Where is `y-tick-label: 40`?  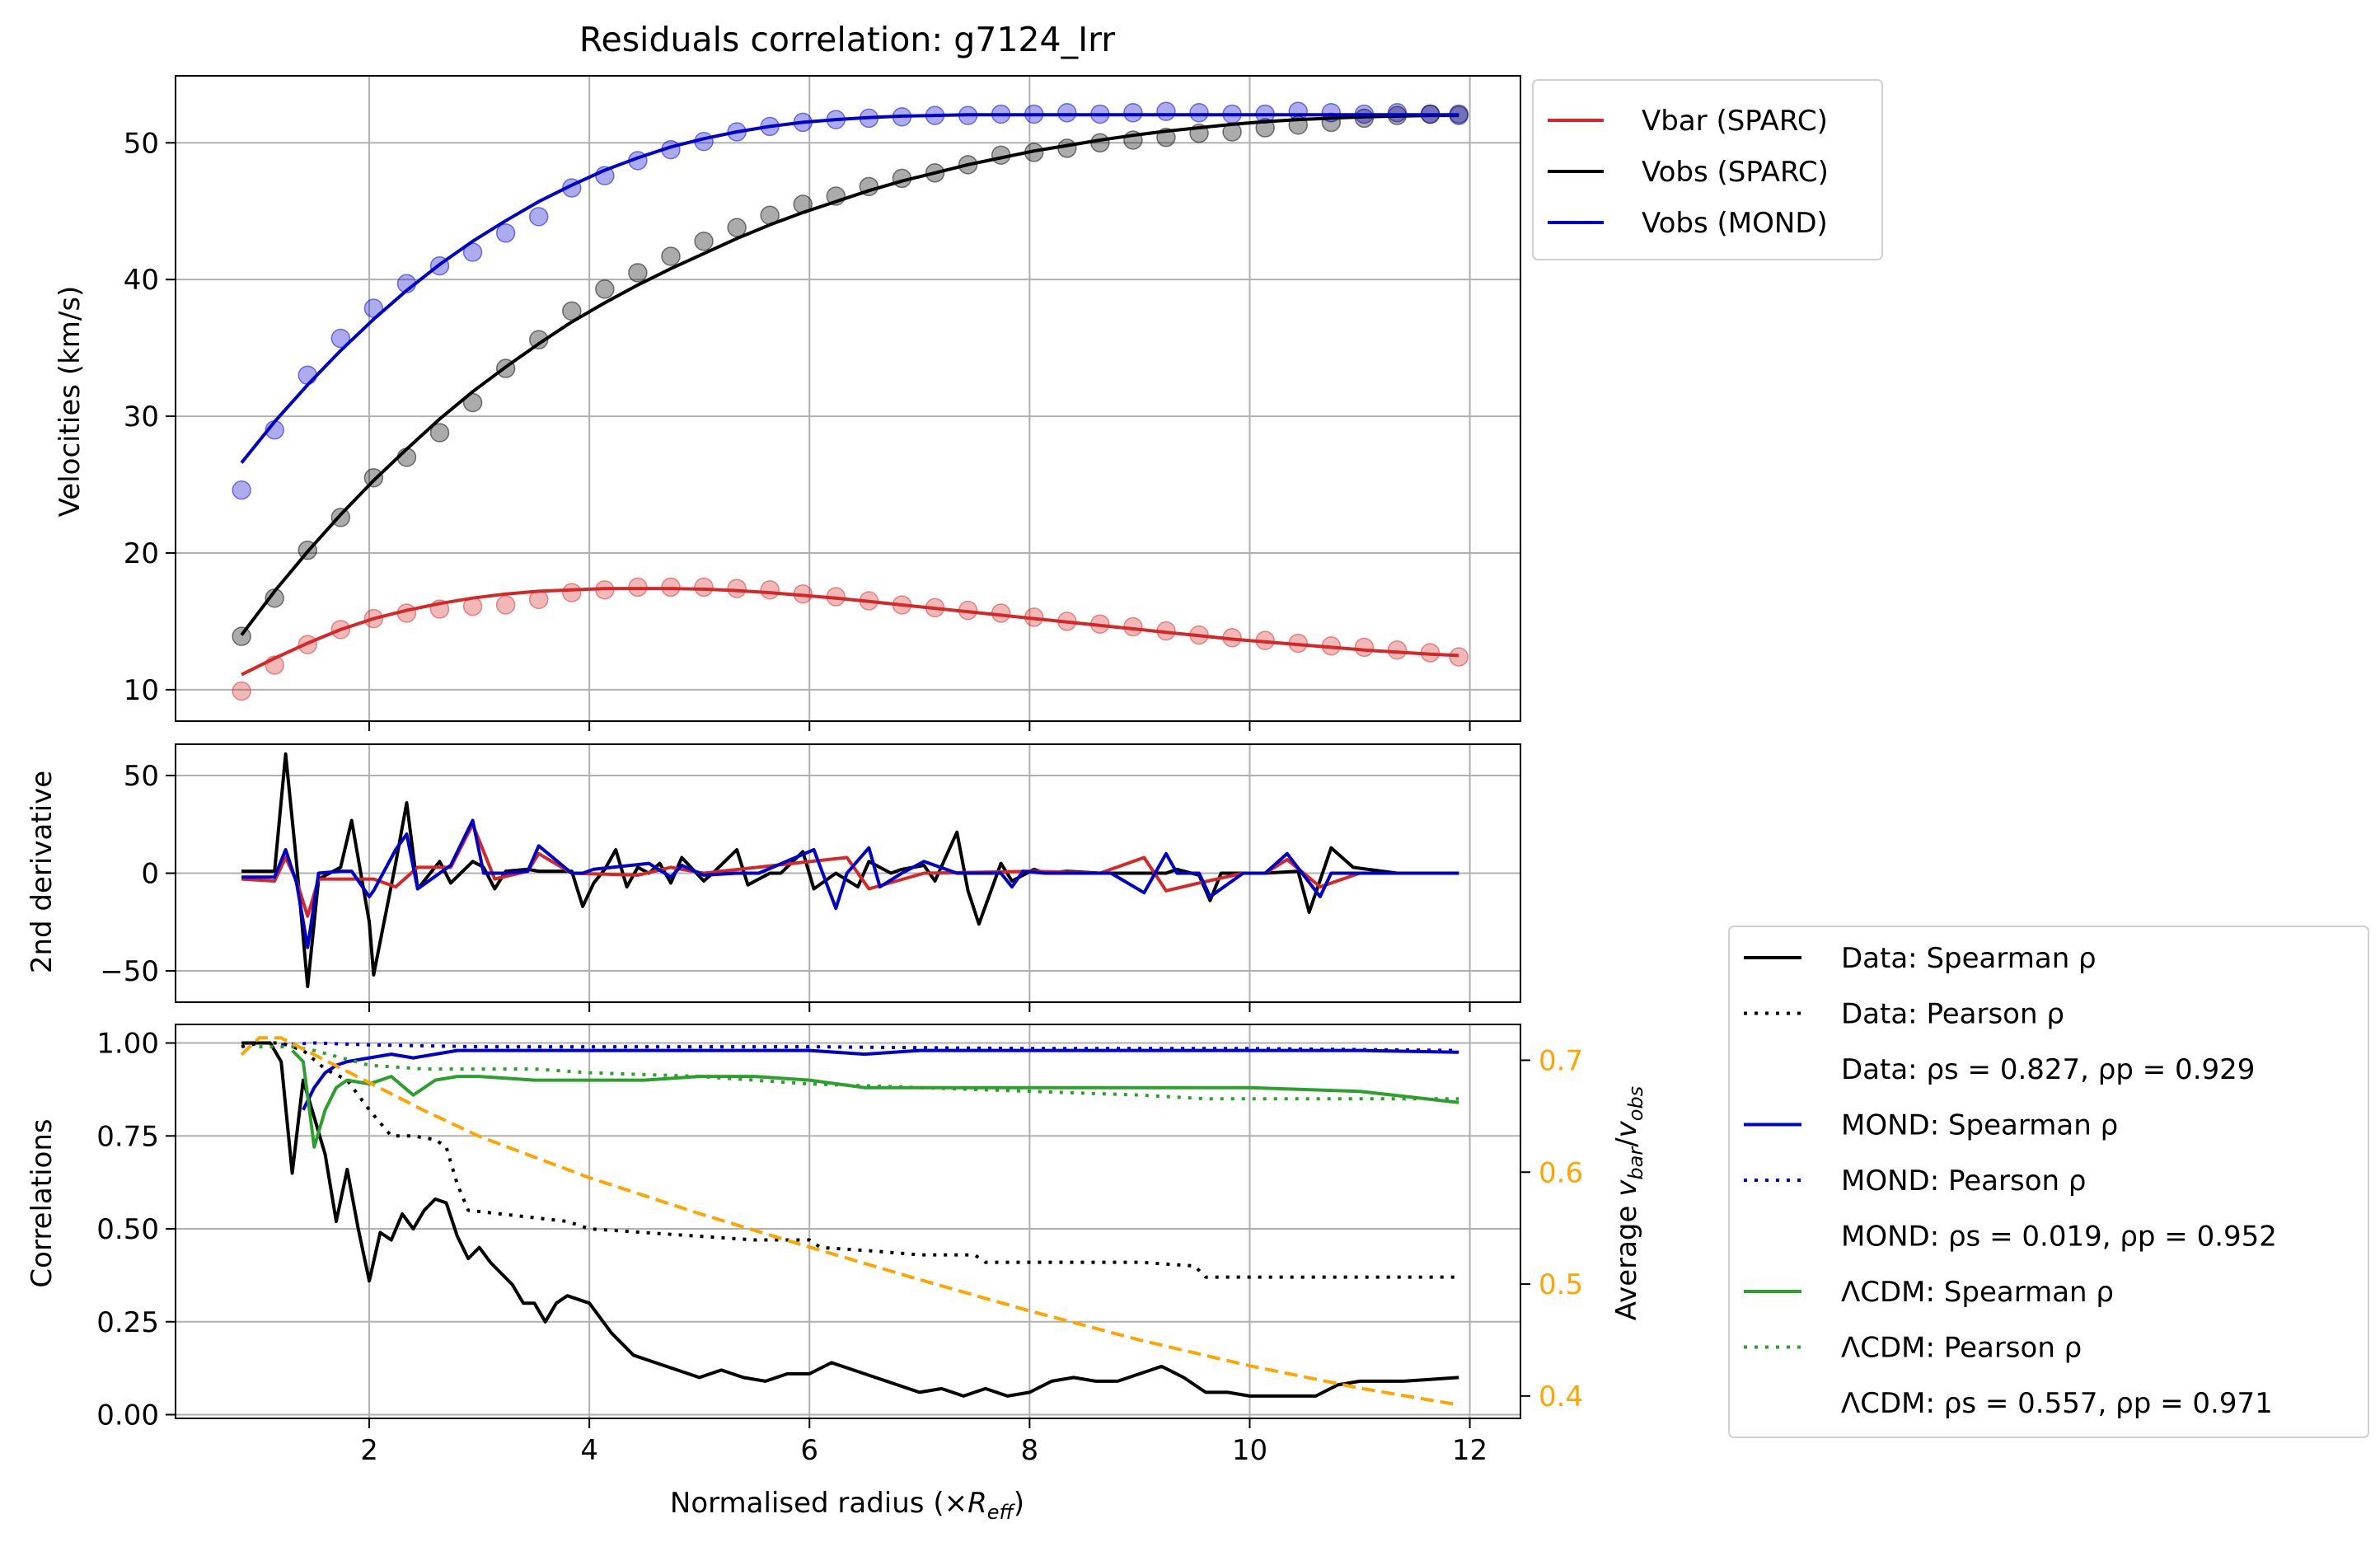
y-tick-label: 40 is located at coordinates (141, 280).